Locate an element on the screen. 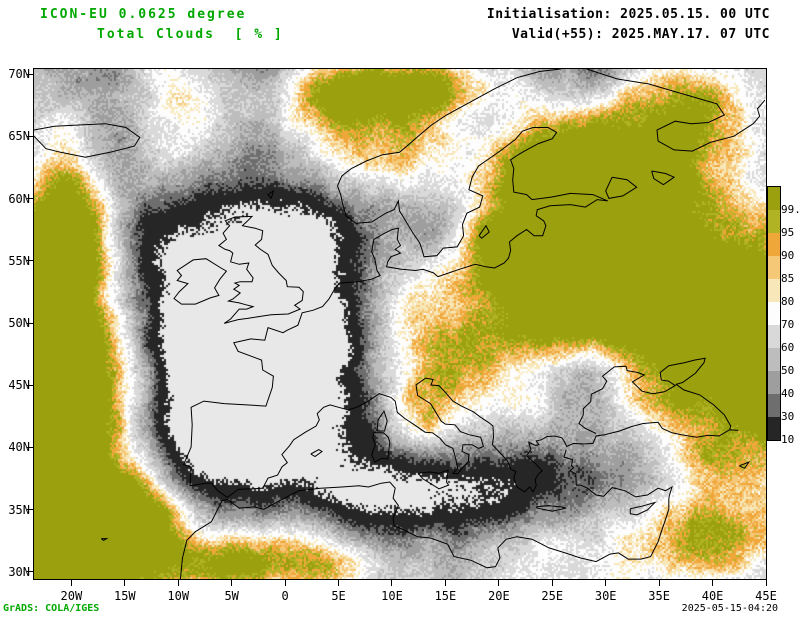 The width and height of the screenshot is (800, 618). lat-label: 45N is located at coordinates (19, 385).